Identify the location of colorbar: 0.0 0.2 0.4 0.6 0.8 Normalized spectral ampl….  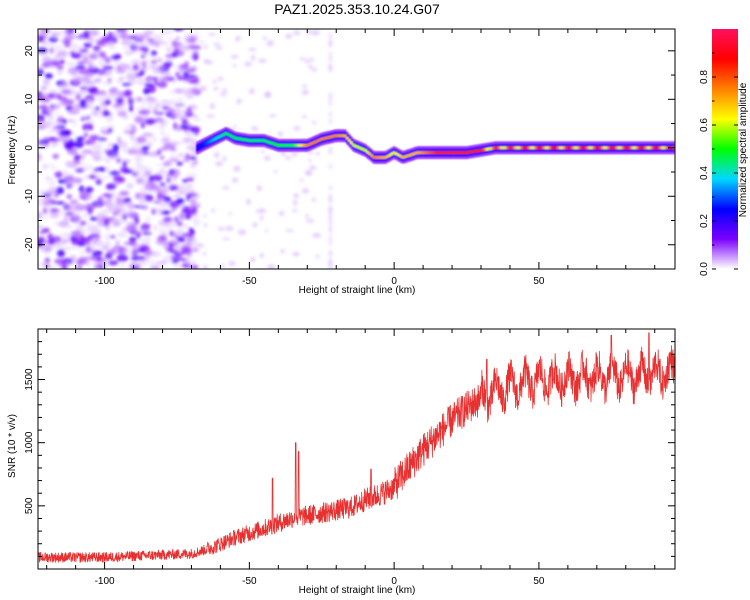
(724, 152).